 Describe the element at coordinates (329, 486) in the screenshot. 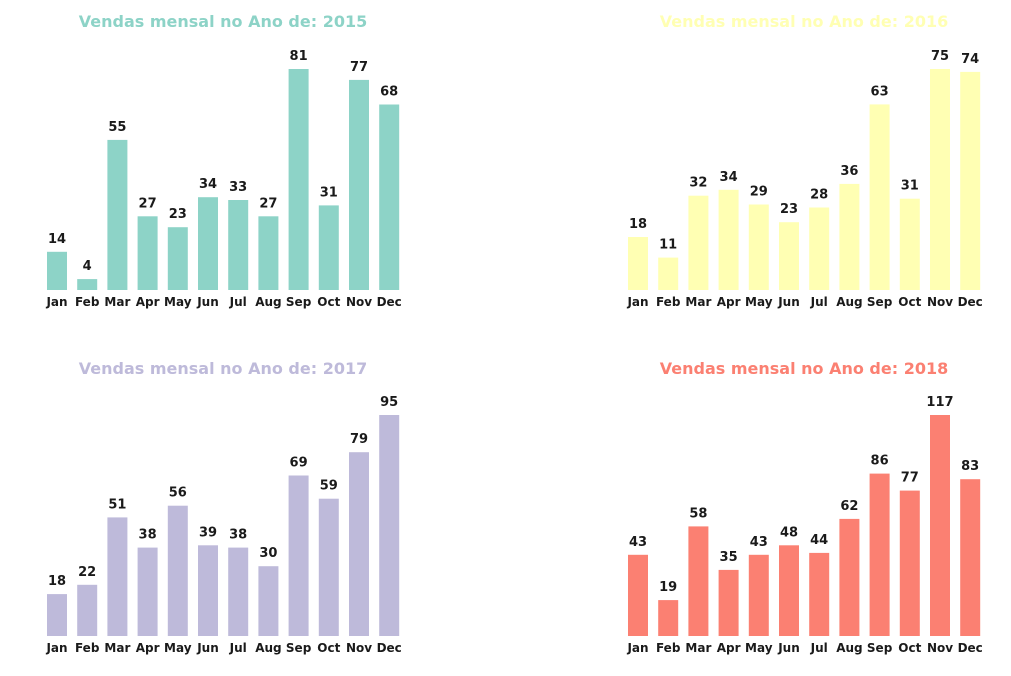

I see `data-label: 59` at that location.